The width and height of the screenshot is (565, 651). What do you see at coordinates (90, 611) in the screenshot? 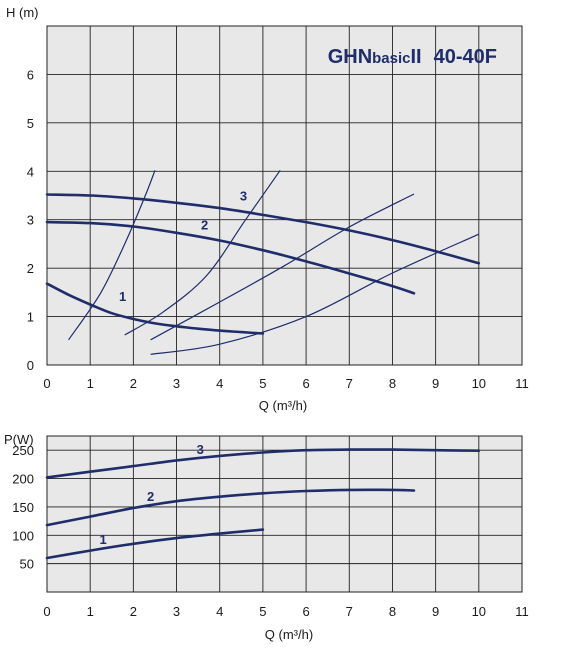
I see `power-x-tick-label: 1` at bounding box center [90, 611].